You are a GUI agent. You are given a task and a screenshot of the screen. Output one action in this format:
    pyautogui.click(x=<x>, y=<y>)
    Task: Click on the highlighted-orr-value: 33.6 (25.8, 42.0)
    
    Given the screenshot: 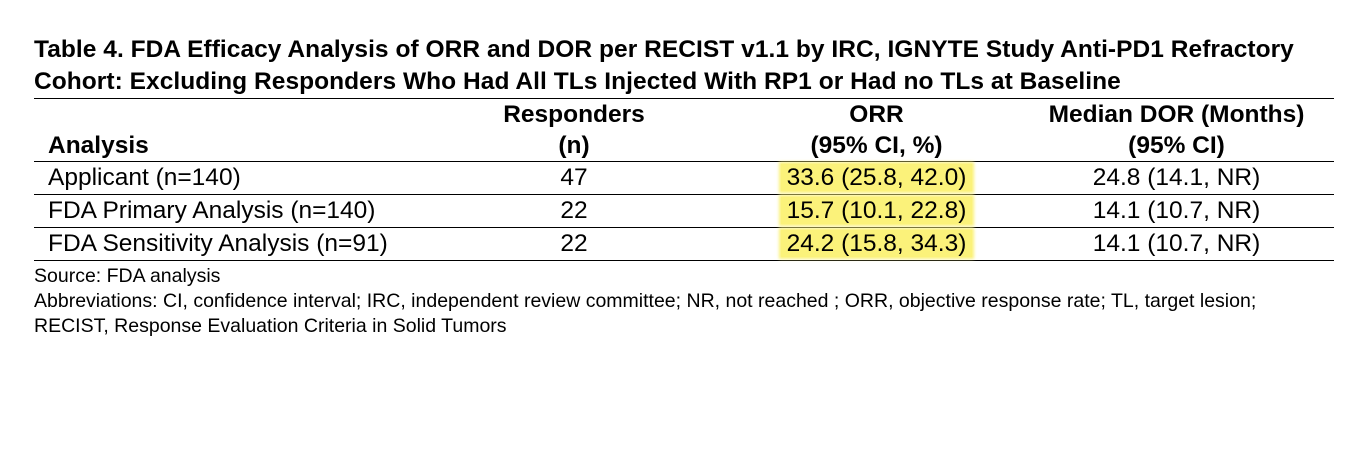 What is the action you would take?
    pyautogui.click(x=876, y=177)
    